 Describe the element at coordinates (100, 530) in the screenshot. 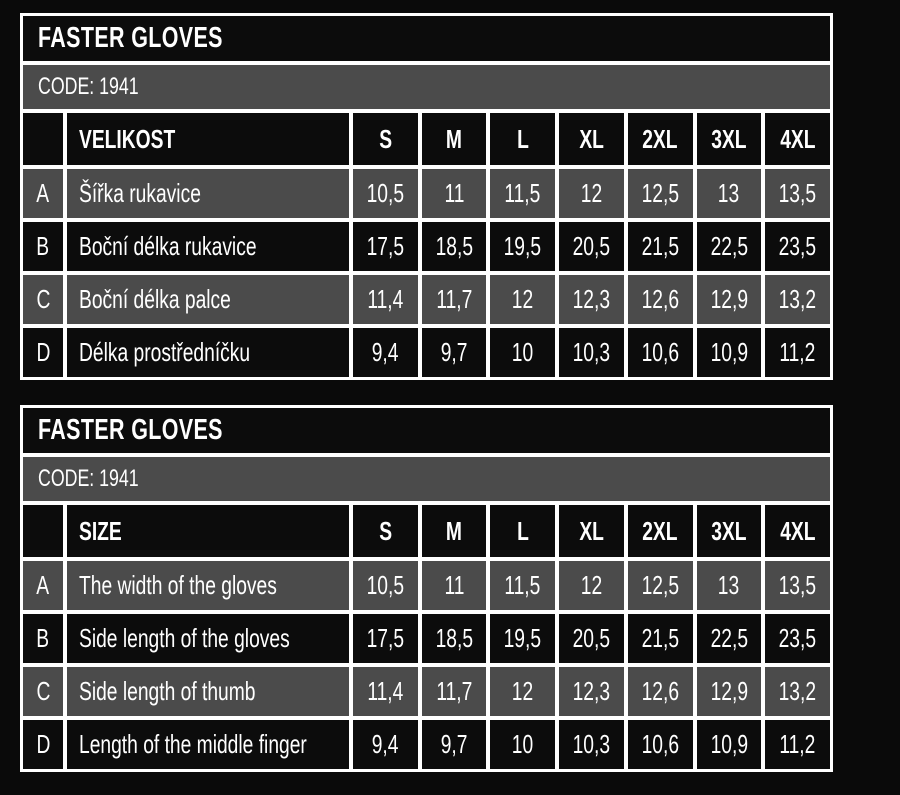

I see `size-header-label: SIZE` at that location.